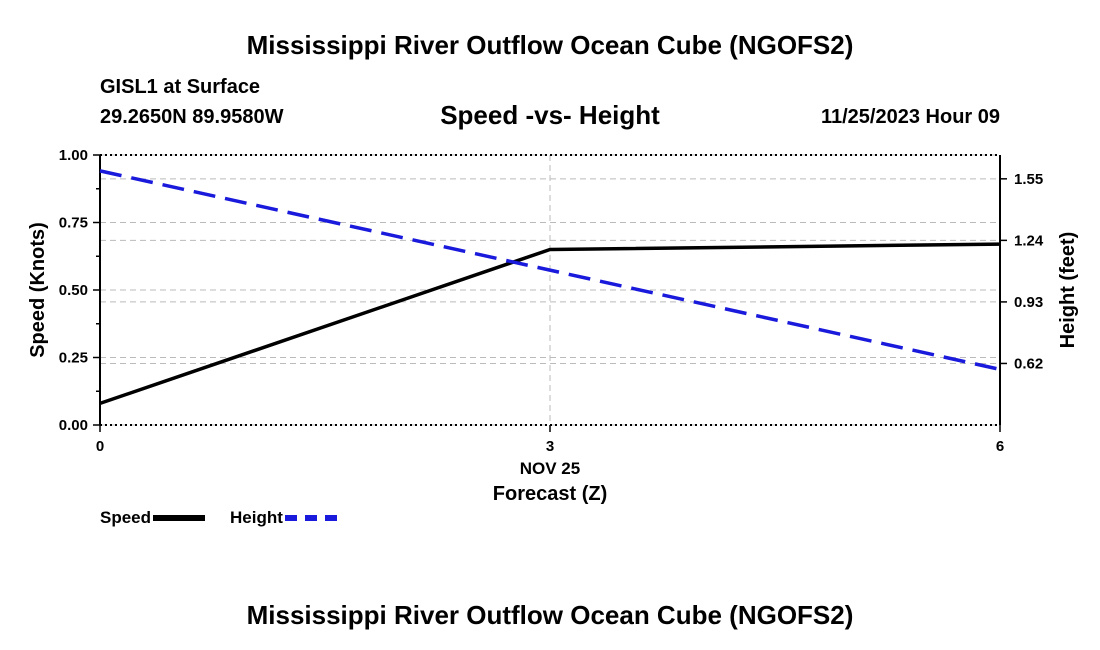 The height and width of the screenshot is (650, 1100). Describe the element at coordinates (73, 155) in the screenshot. I see `y-tick-label: 1.00` at that location.